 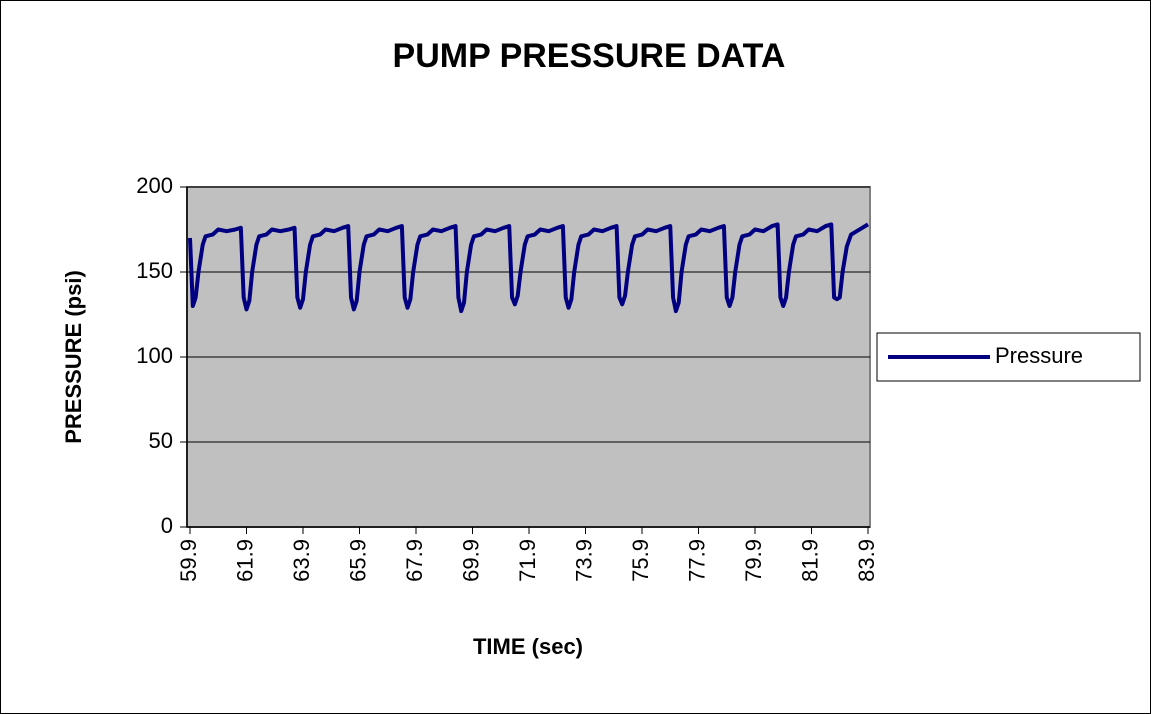 What do you see at coordinates (1039, 355) in the screenshot?
I see `legend-label: Pressure` at bounding box center [1039, 355].